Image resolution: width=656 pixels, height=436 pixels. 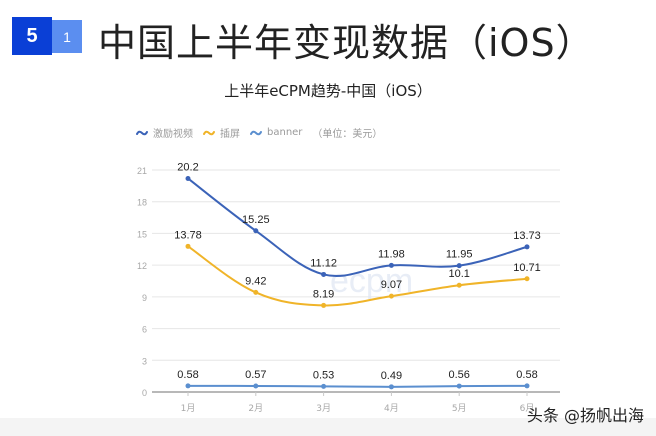 What do you see at coordinates (188, 408) in the screenshot?
I see `x-tick-label: 1月` at bounding box center [188, 408].